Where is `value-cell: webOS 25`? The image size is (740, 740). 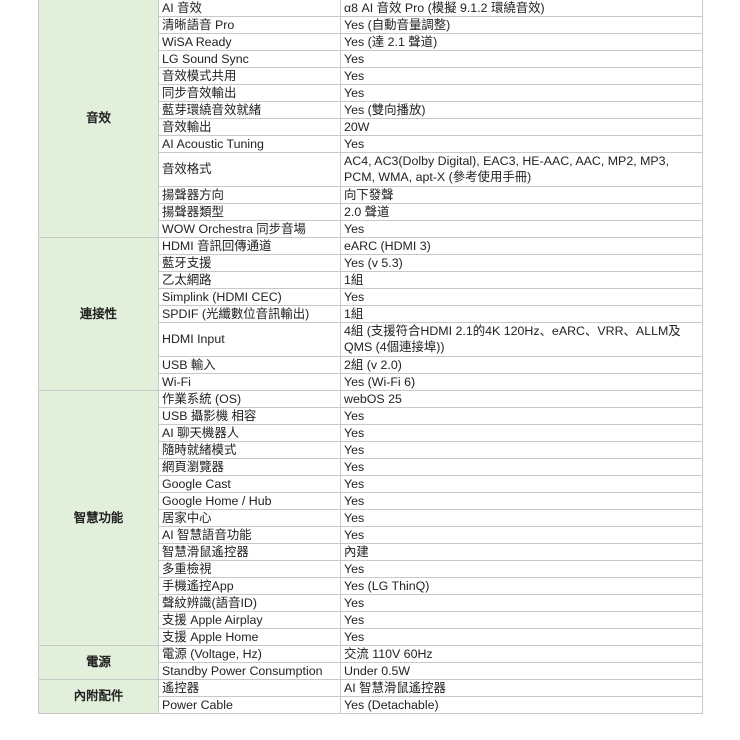 value-cell: webOS 25 is located at coordinates (521, 398).